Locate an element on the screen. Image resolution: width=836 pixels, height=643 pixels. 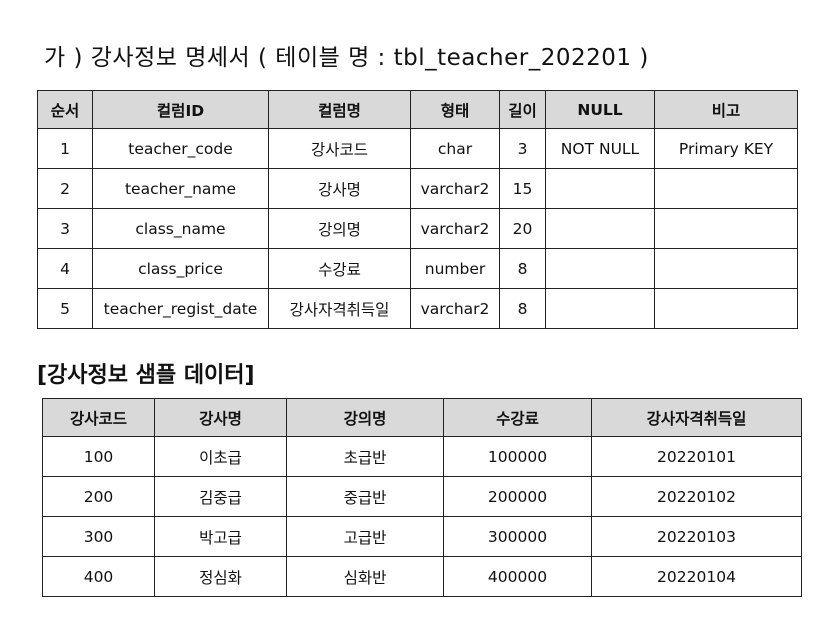
table-cell: 1 is located at coordinates (65, 148).